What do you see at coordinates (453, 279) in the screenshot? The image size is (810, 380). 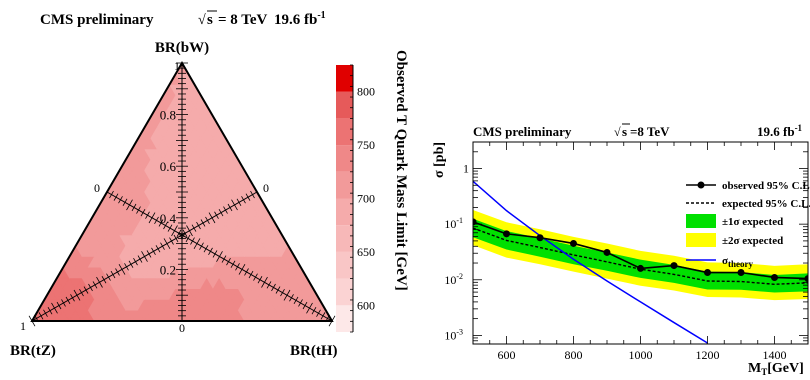 I see `y-tick-label: 10⁻²` at bounding box center [453, 279].